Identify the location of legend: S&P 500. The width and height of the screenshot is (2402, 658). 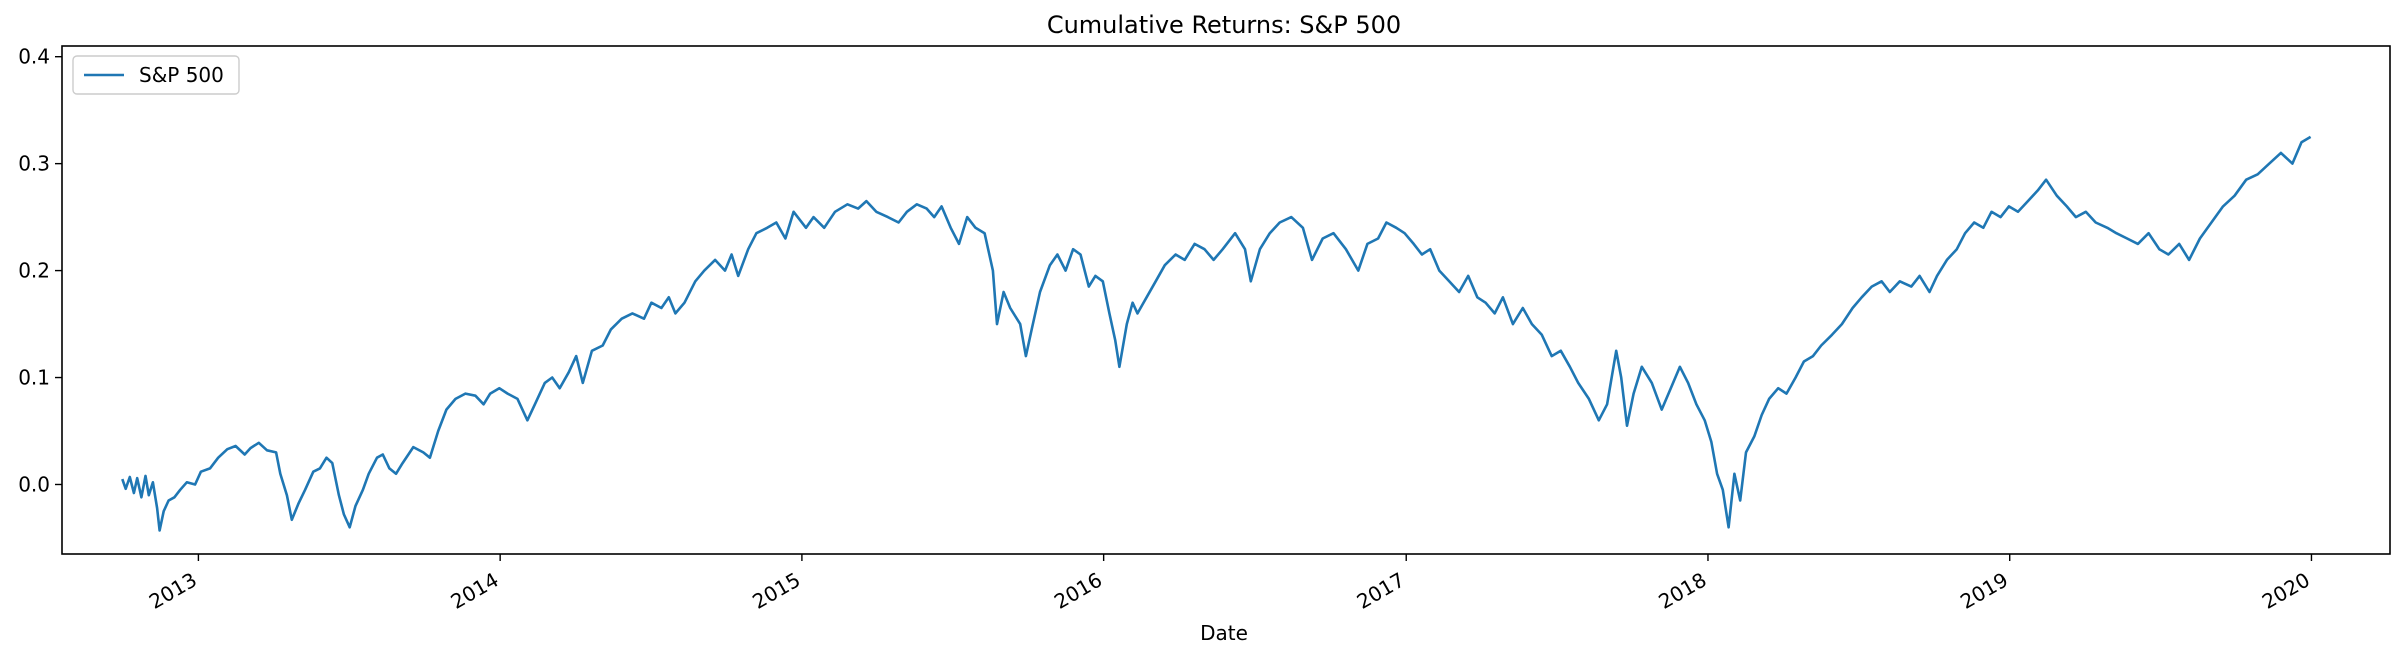
(156, 75).